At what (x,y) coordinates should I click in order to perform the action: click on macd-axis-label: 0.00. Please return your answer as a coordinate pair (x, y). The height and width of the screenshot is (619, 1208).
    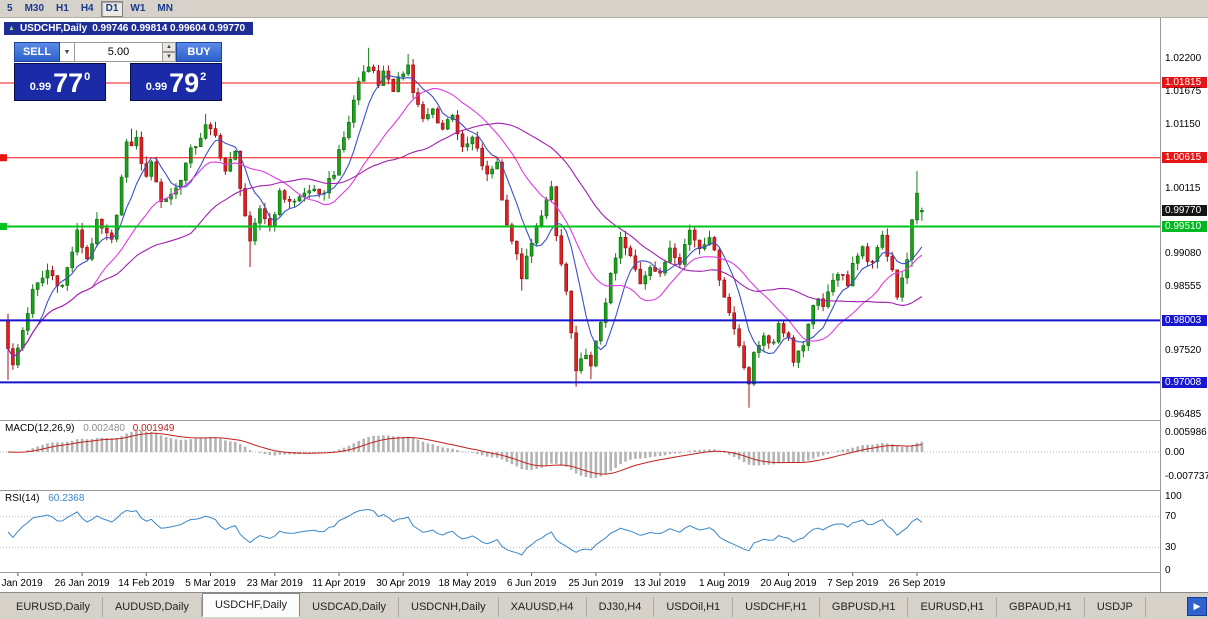
    Looking at the image, I should click on (1175, 452).